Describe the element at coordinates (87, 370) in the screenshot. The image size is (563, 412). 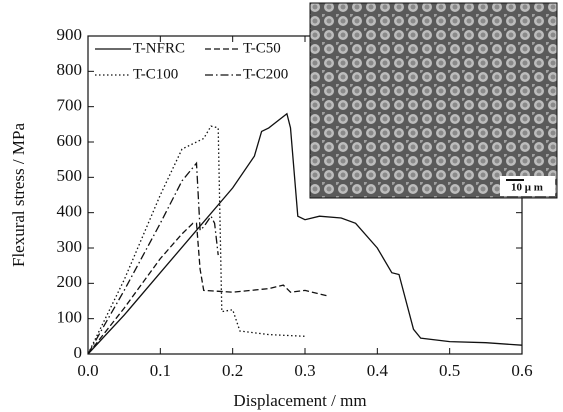
I see `x-tick-label: 0.0` at that location.